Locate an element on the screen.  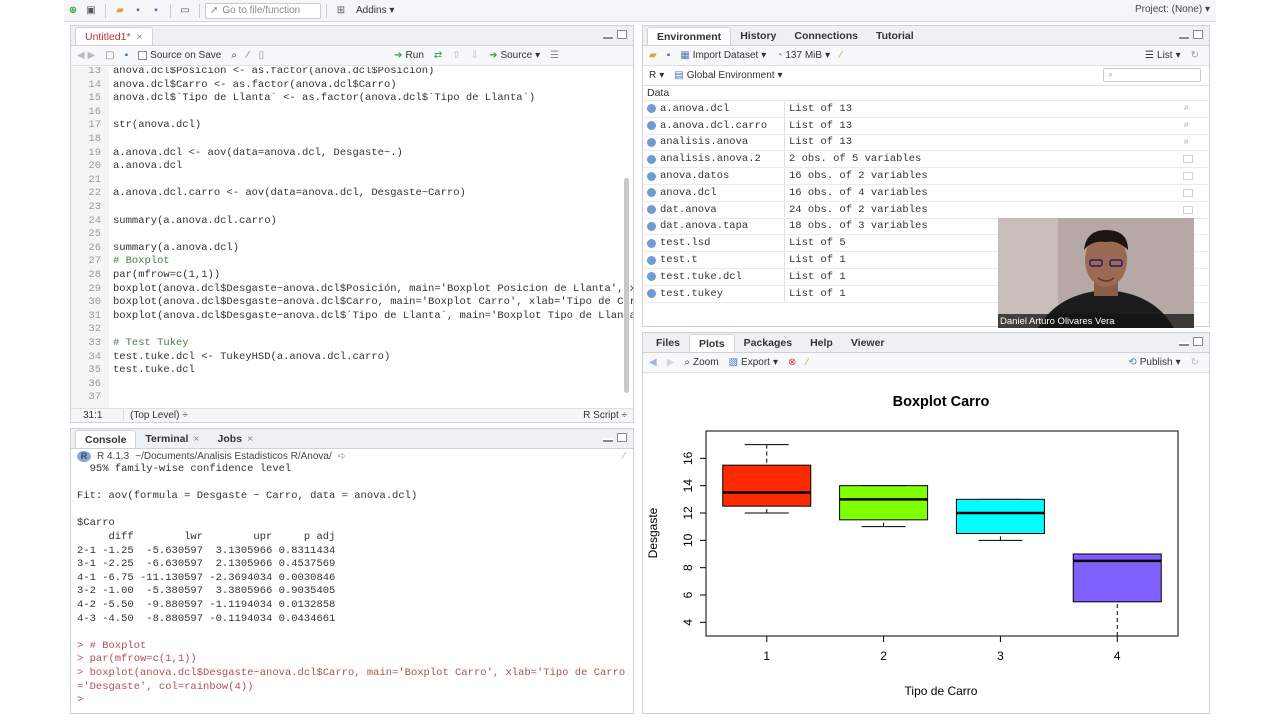
new-project-icon: ▣ is located at coordinates (91, 10).